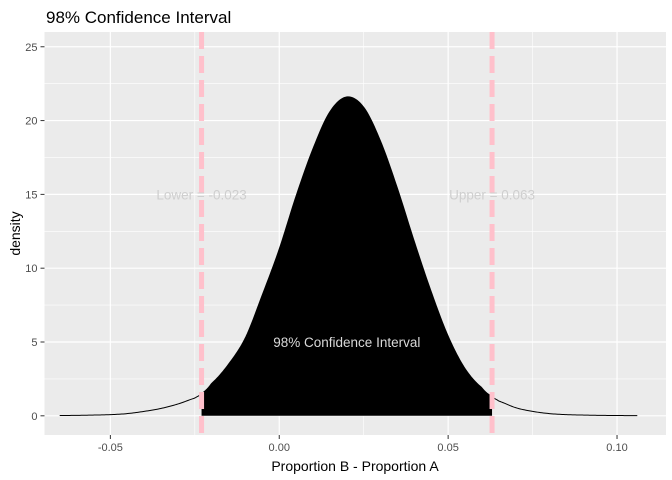 The height and width of the screenshot is (480, 672). What do you see at coordinates (447, 448) in the screenshot?
I see `x-tick-label: 0.05` at bounding box center [447, 448].